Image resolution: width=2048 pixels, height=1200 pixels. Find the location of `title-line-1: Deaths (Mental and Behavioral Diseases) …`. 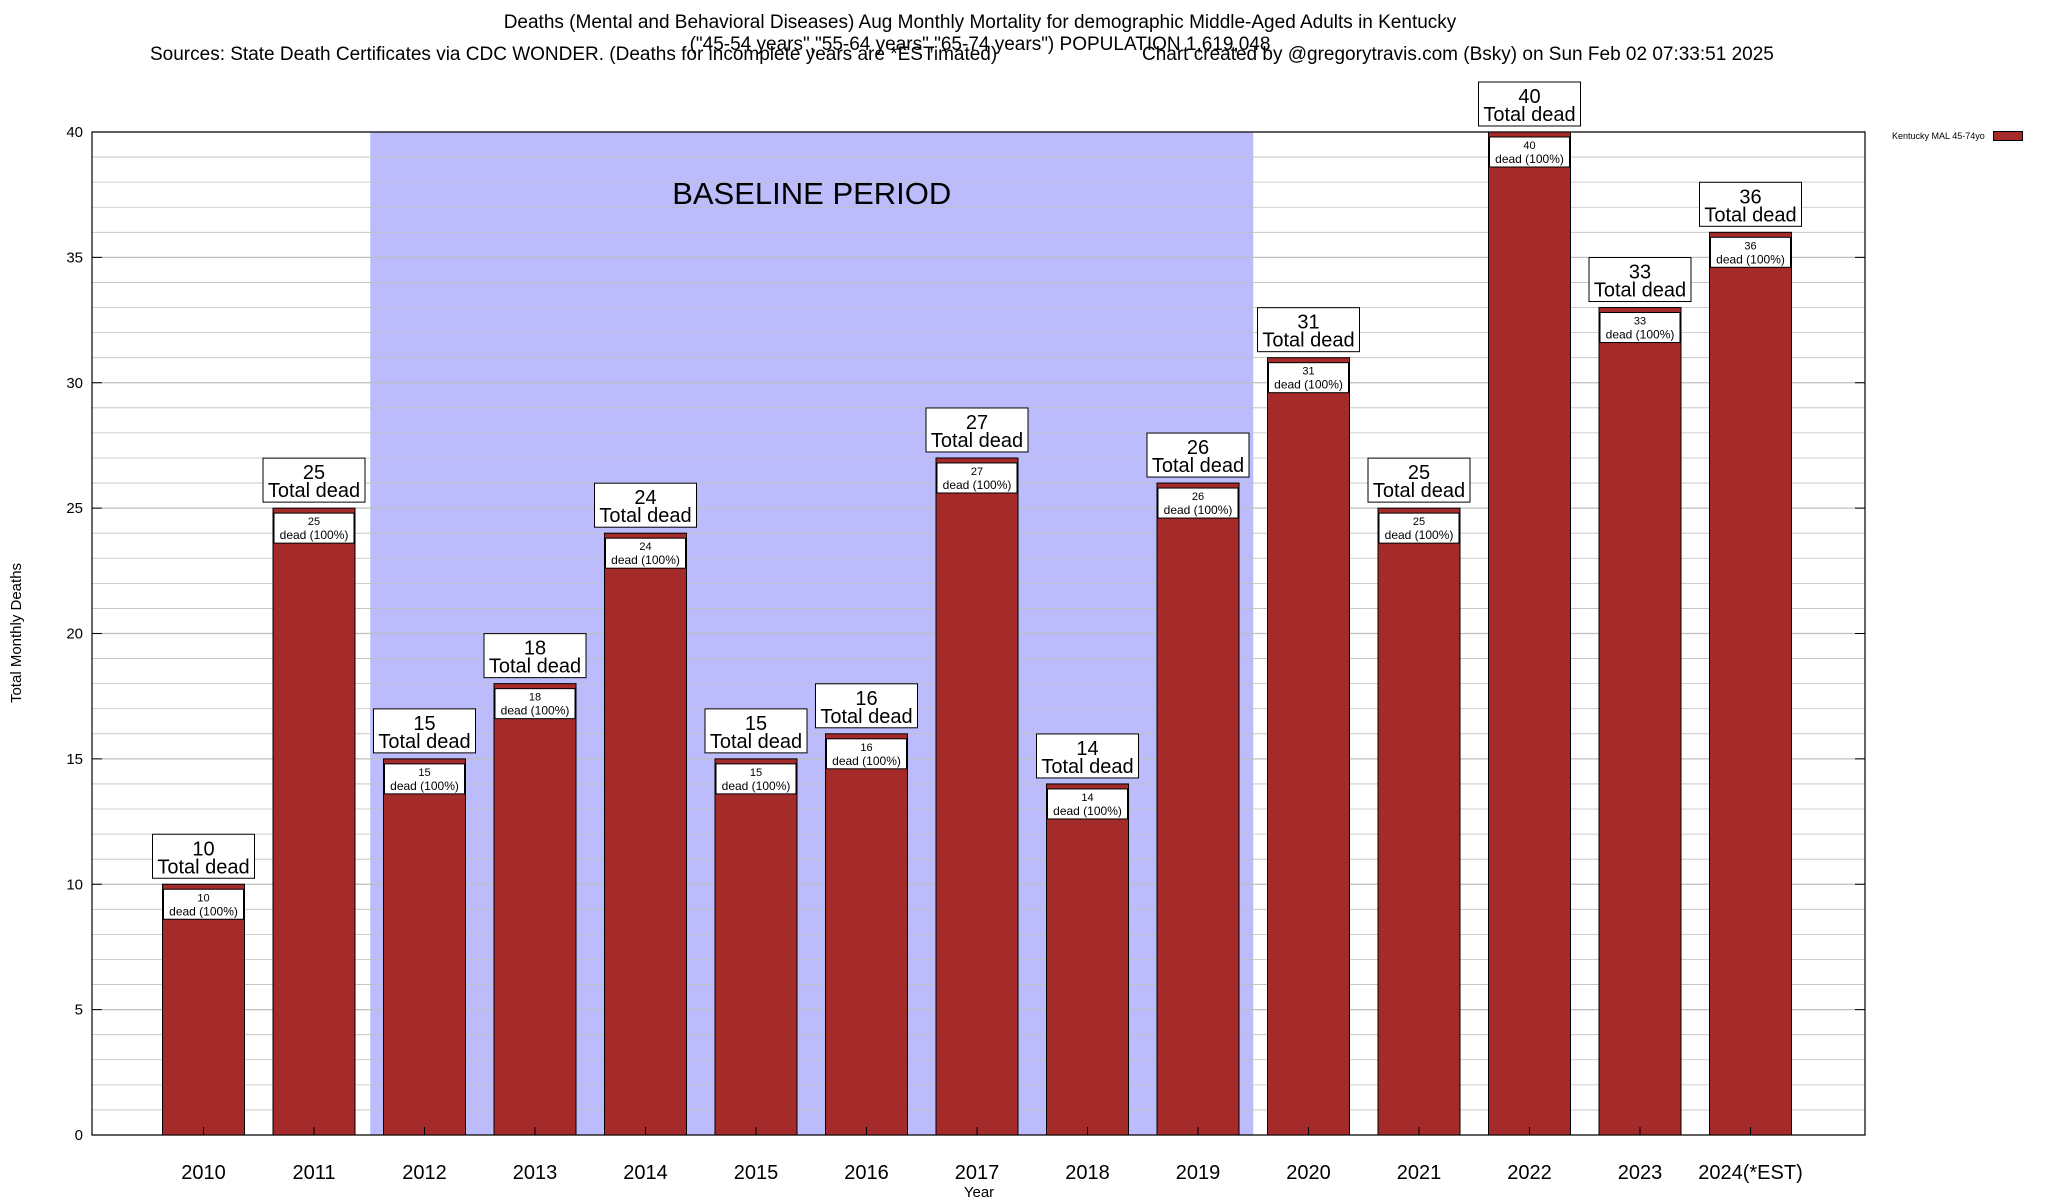

title-line-1: Deaths (Mental and Behavioral Diseases) … is located at coordinates (980, 22).